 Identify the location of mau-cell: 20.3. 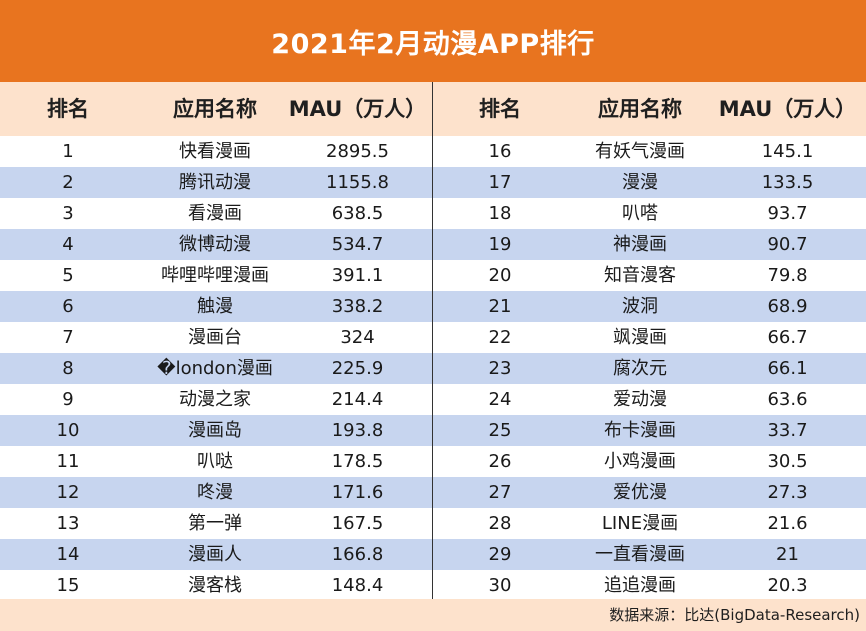
(787, 585).